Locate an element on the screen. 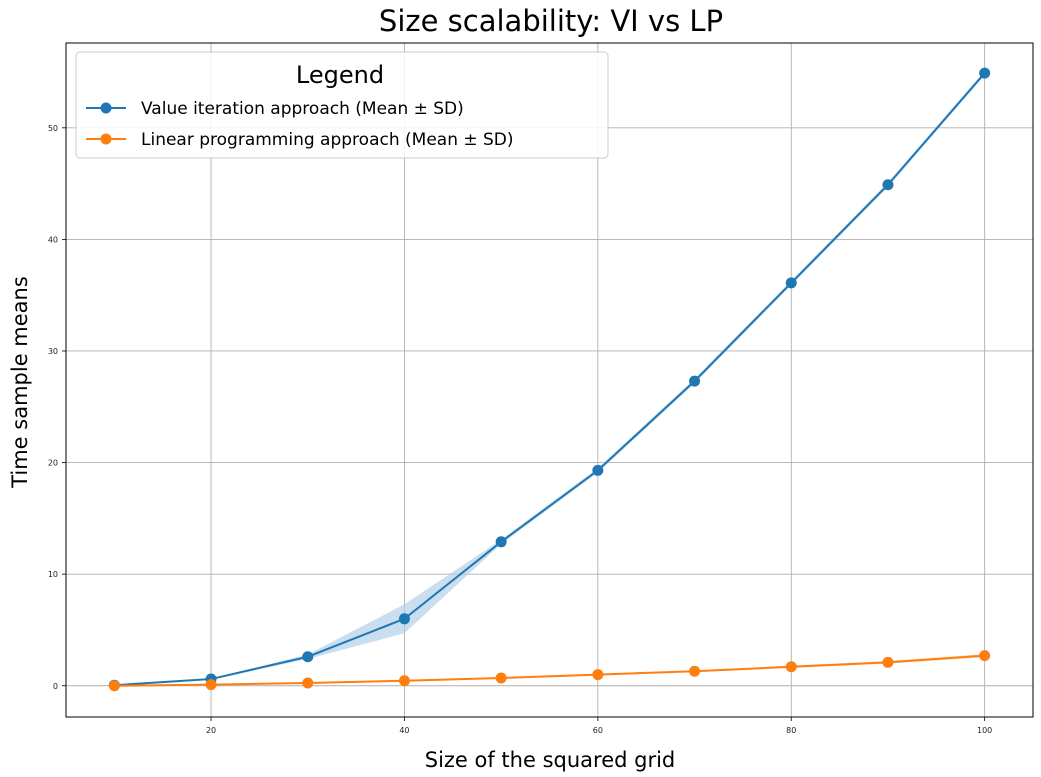  x-tick-label: 100 is located at coordinates (984, 730).